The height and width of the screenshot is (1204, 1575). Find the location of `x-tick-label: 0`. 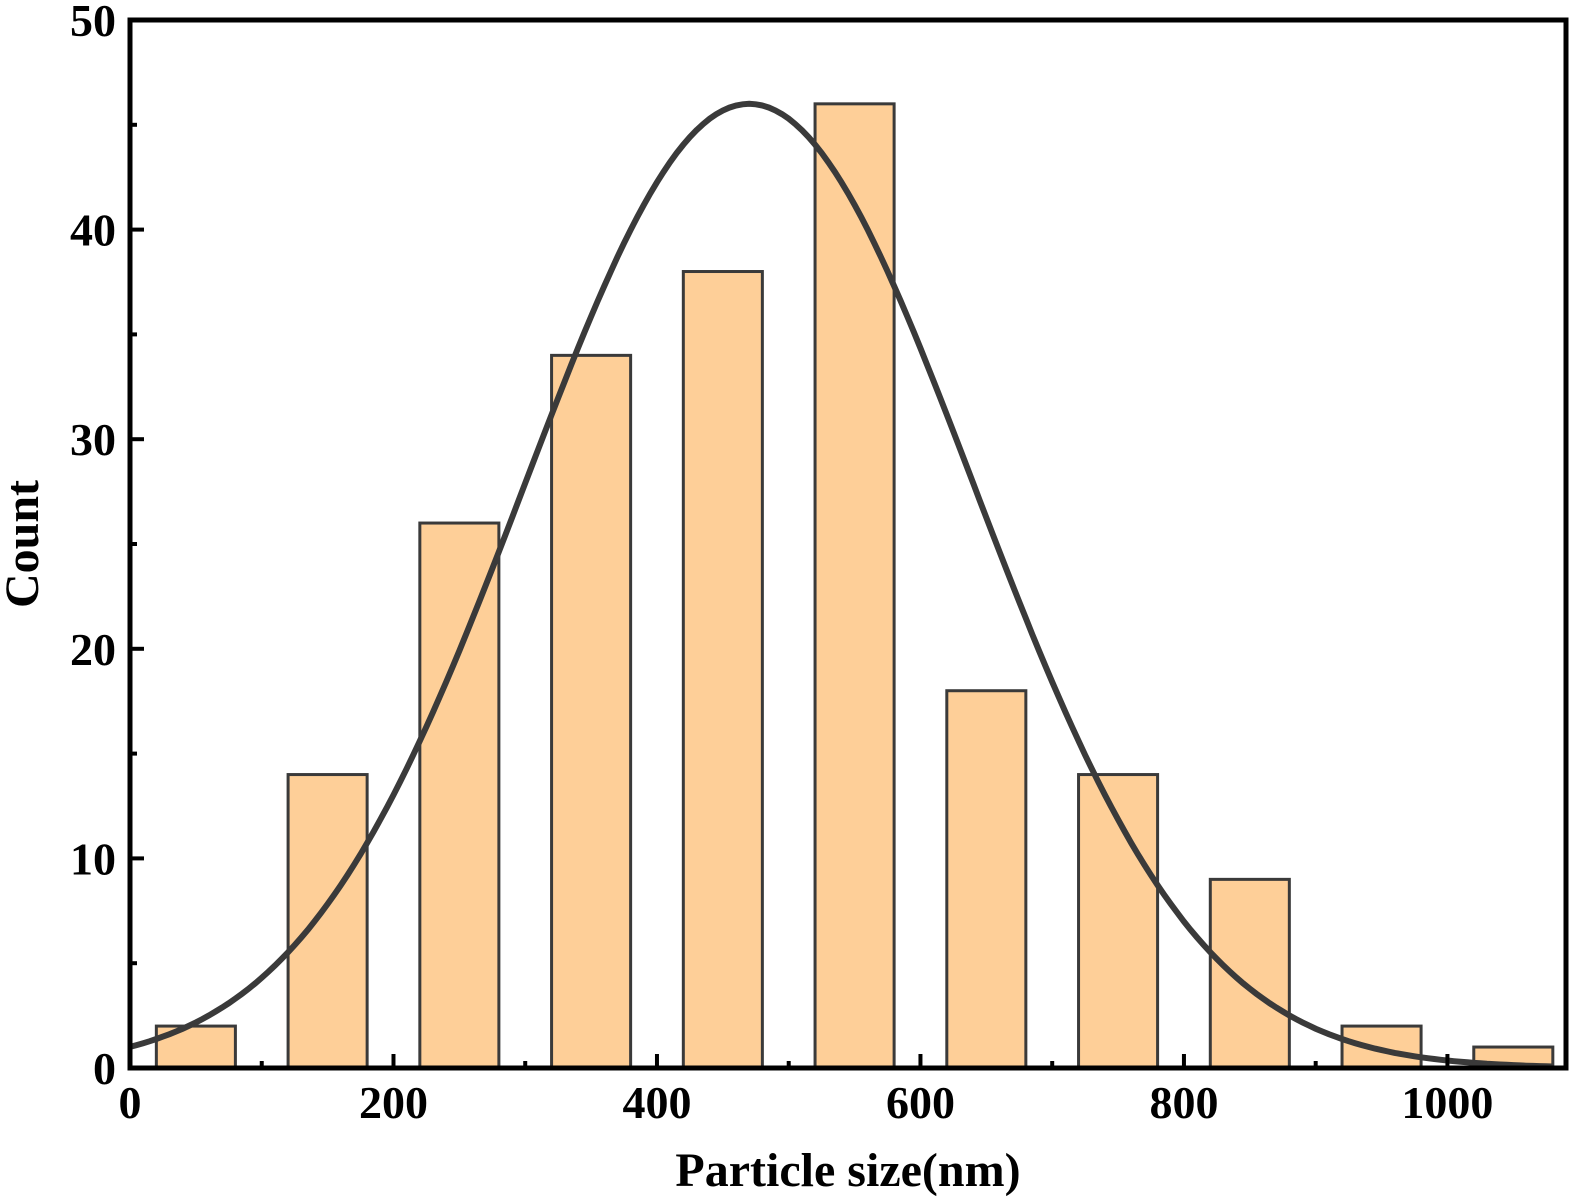

x-tick-label: 0 is located at coordinates (130, 1102).